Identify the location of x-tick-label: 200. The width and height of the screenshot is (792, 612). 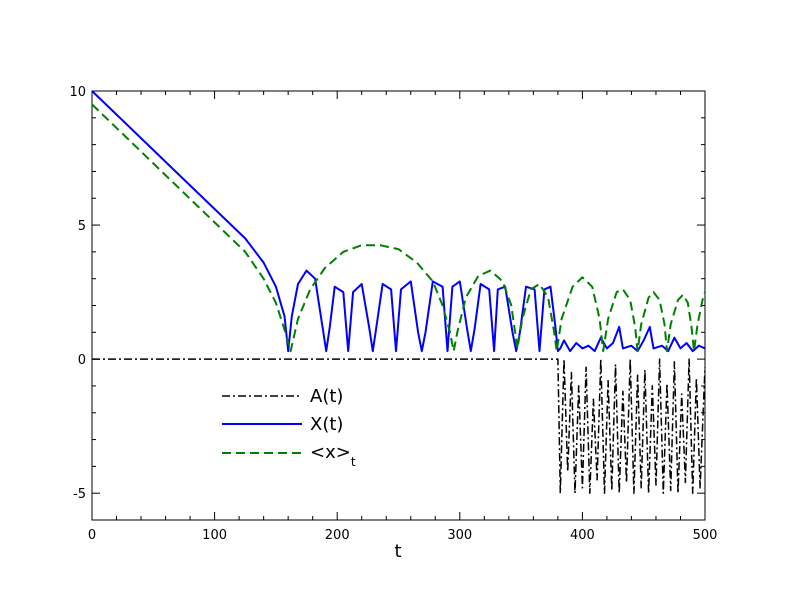
(337, 535).